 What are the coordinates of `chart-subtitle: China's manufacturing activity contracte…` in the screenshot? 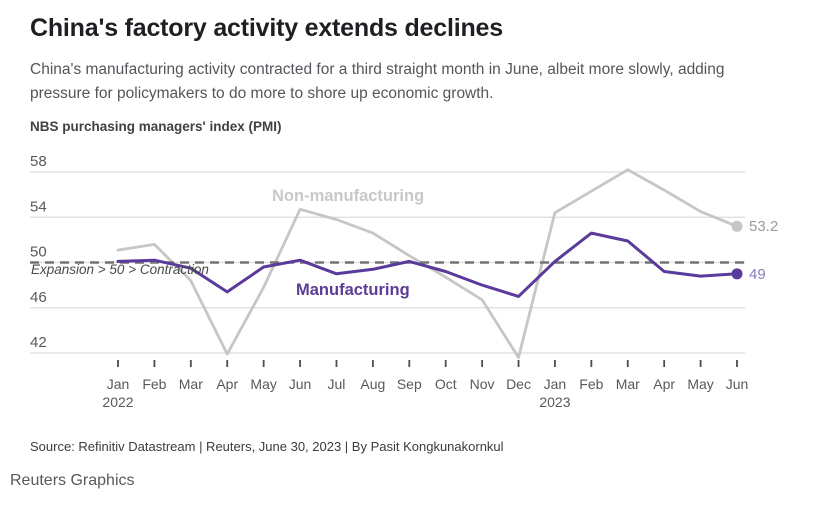 It's located at (377, 81).